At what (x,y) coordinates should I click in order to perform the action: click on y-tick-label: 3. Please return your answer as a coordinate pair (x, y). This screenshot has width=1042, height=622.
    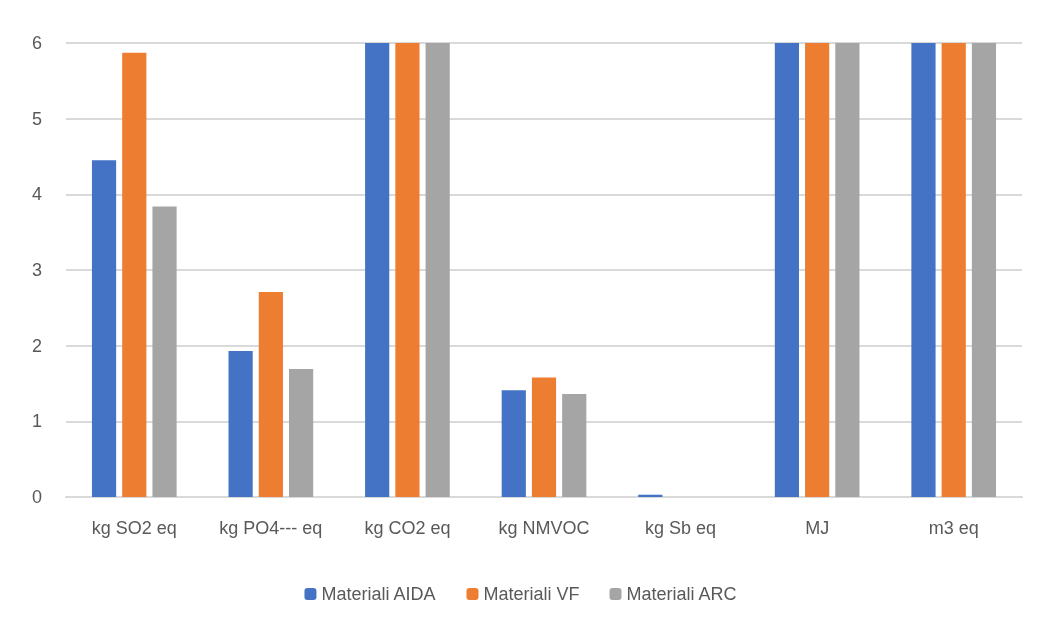
    Looking at the image, I should click on (36, 270).